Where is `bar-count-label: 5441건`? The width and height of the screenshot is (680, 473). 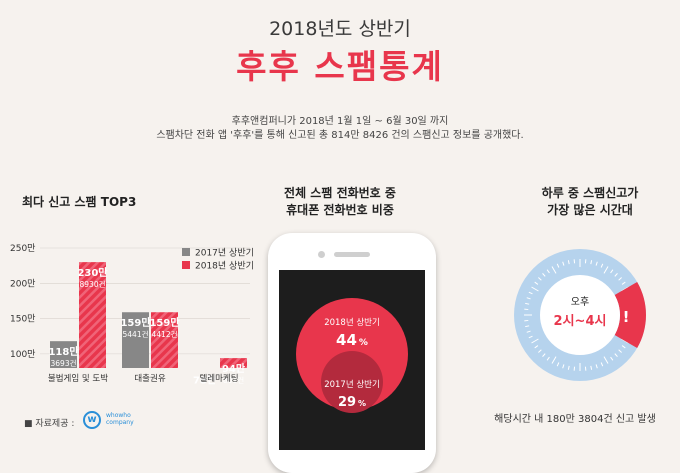 bar-count-label: 5441건 is located at coordinates (136, 334).